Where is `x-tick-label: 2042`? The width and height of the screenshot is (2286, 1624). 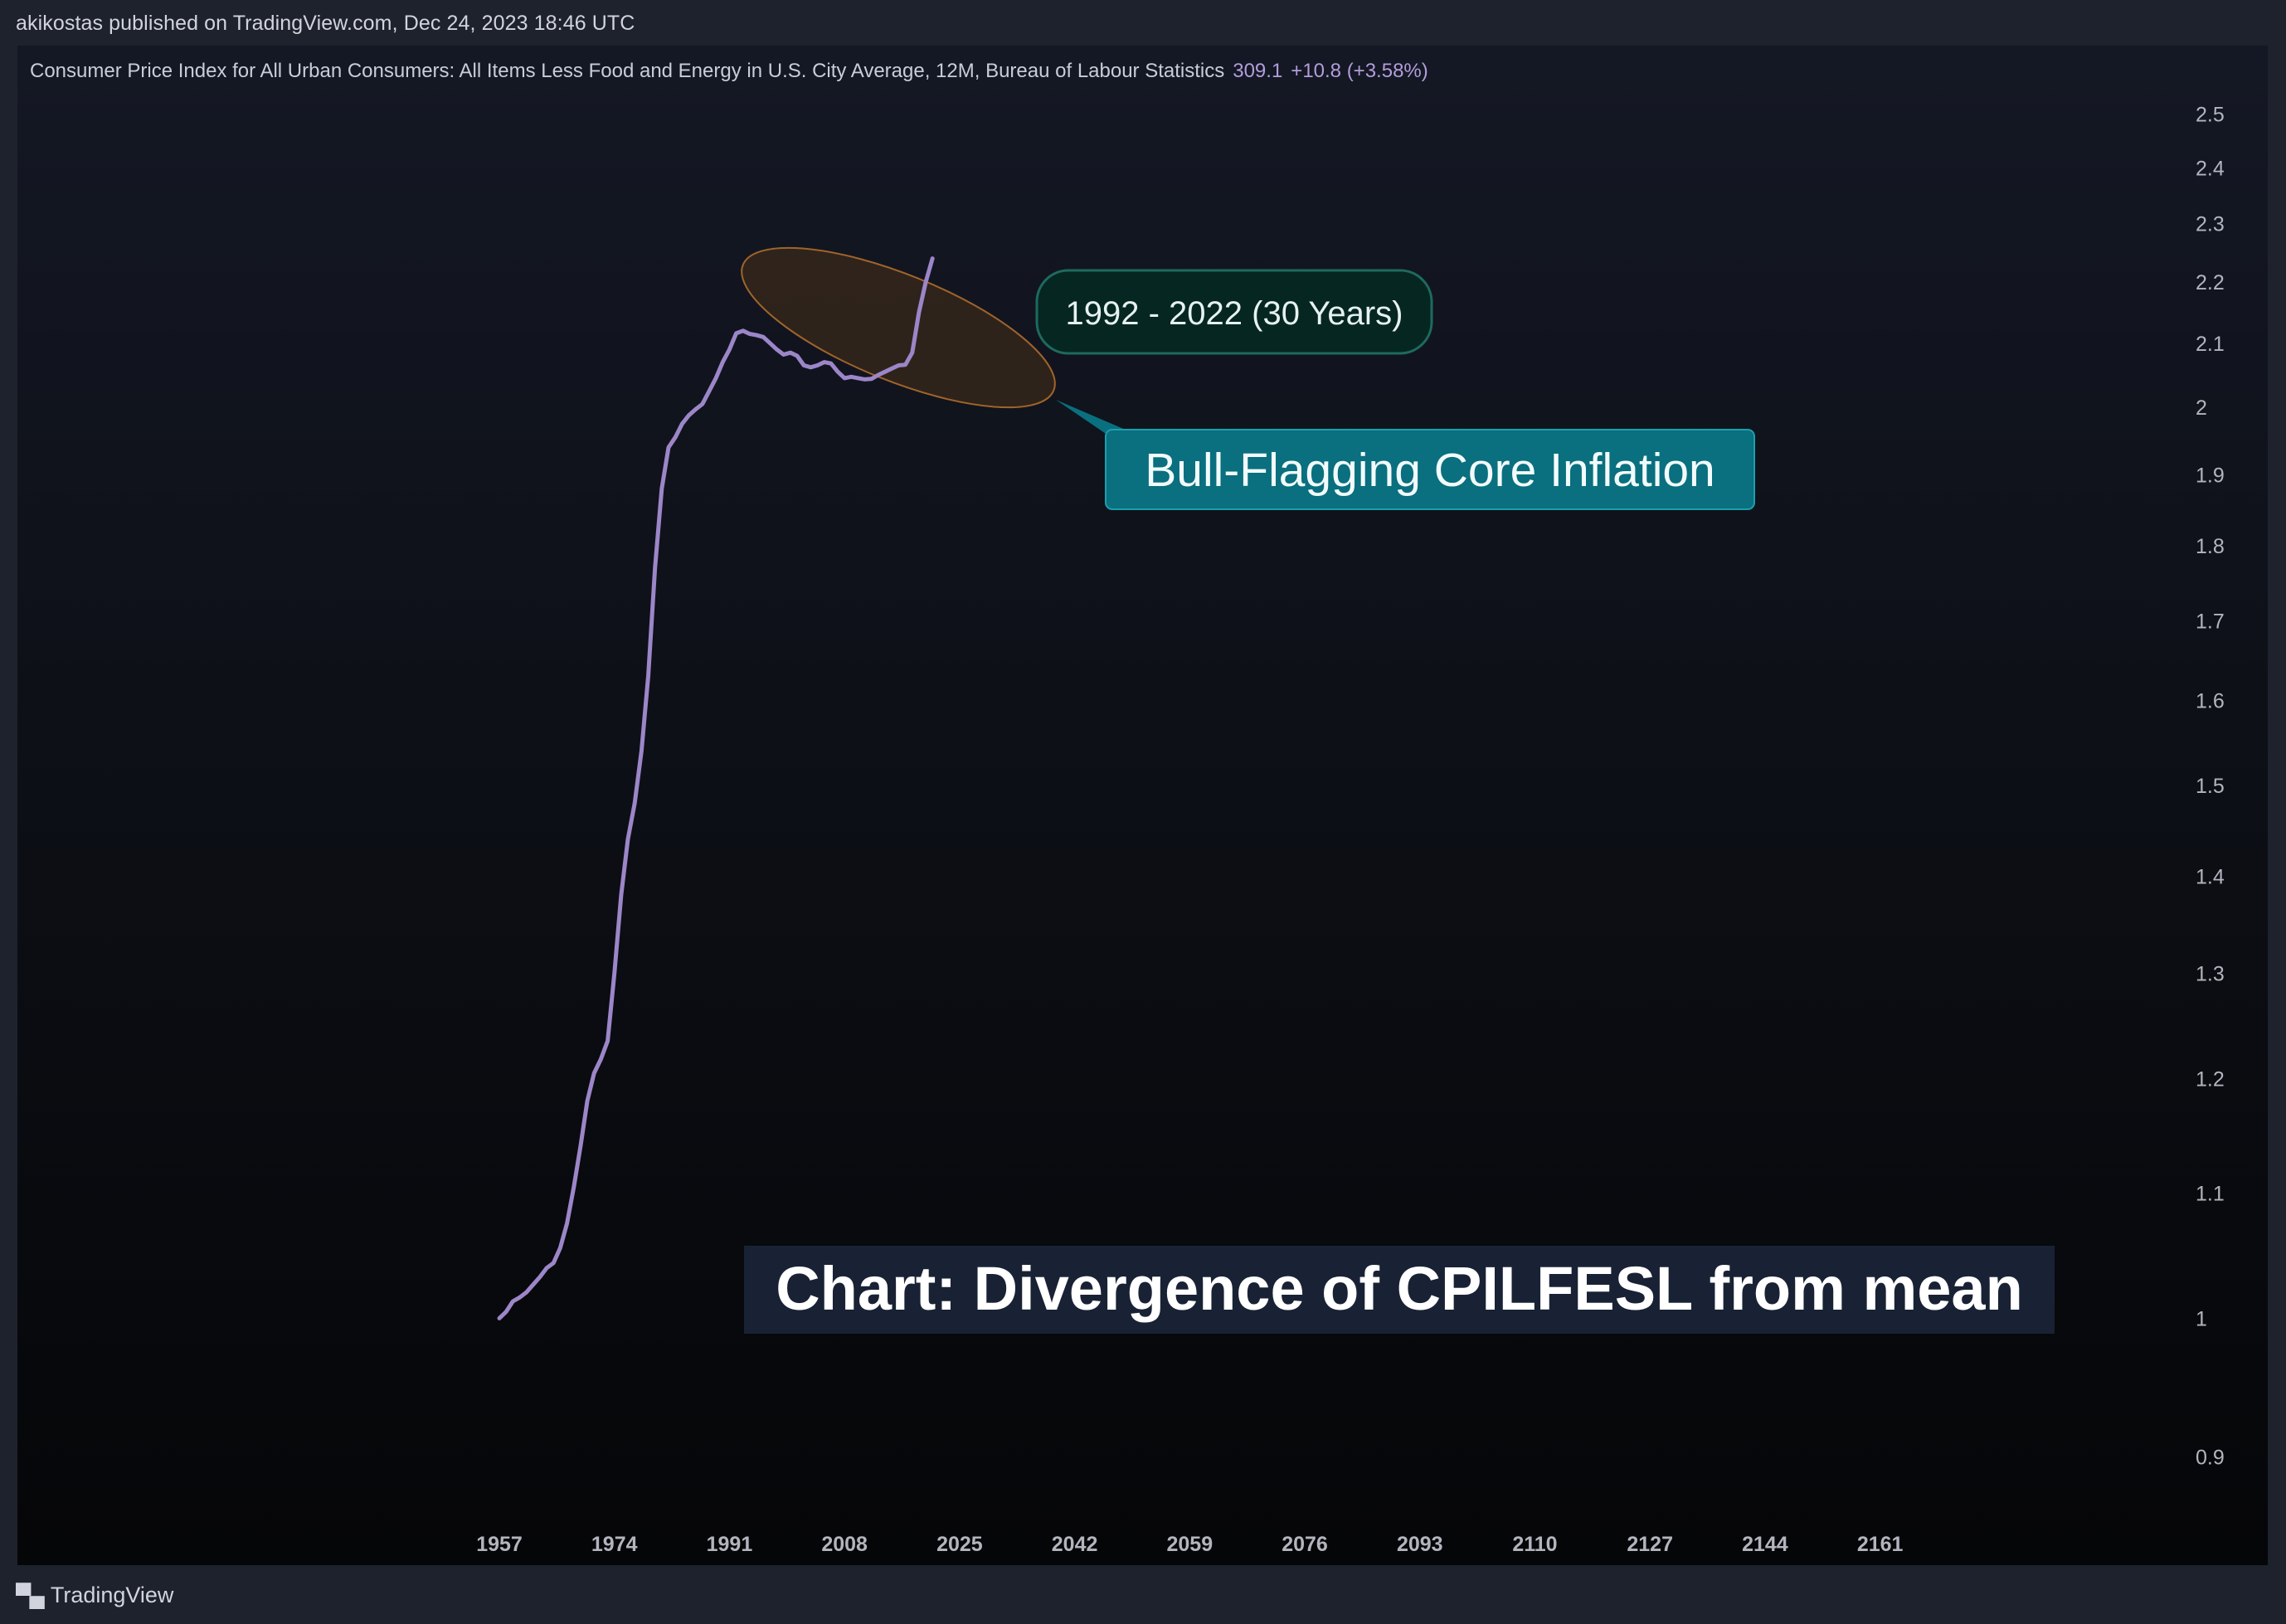
x-tick-label: 2042 is located at coordinates (1075, 1544).